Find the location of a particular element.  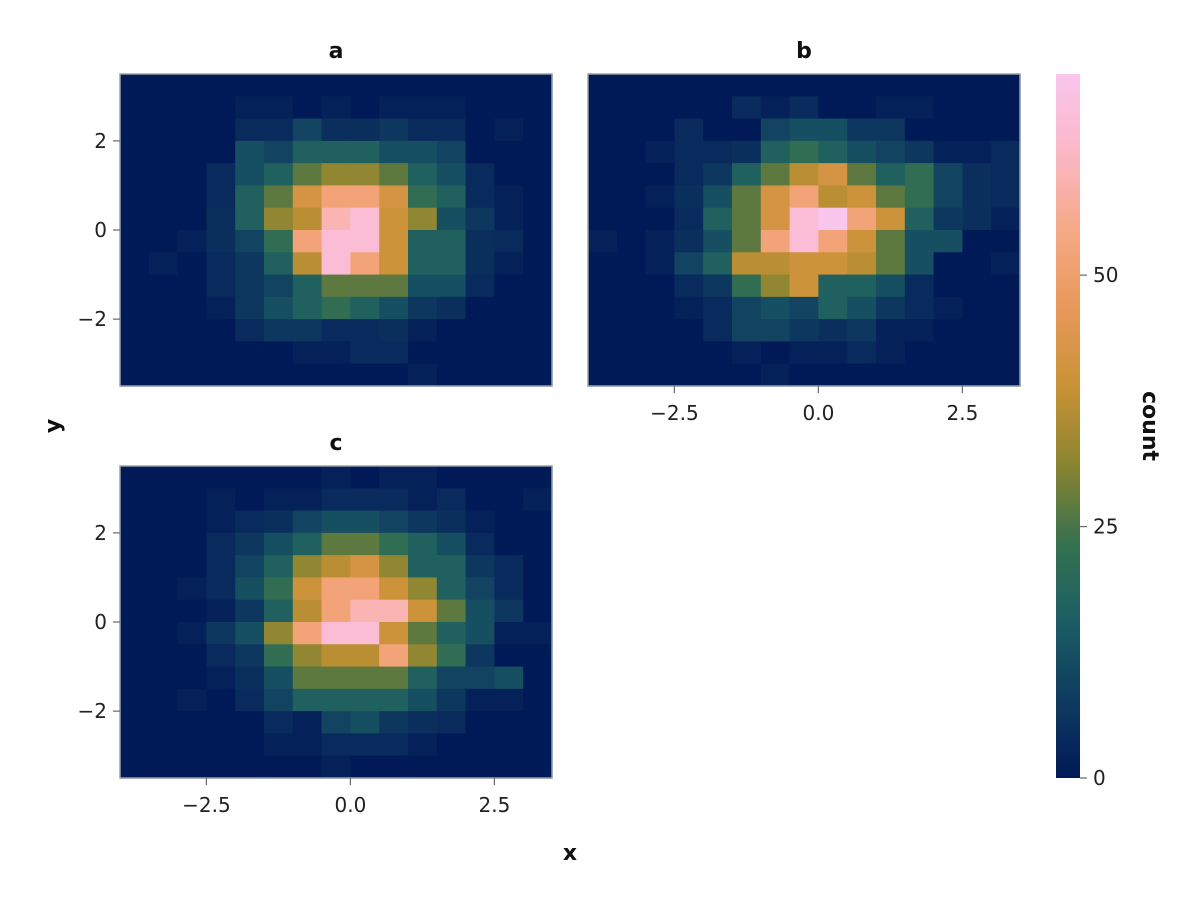

x-tick-label: −2.5 is located at coordinates (674, 413).